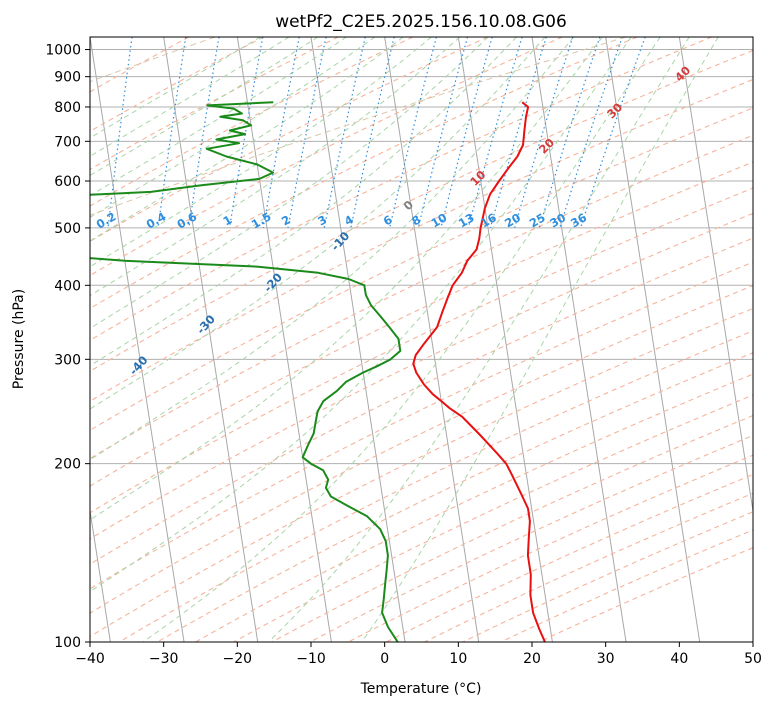  I want to click on x-tick-label: −20, so click(238, 659).